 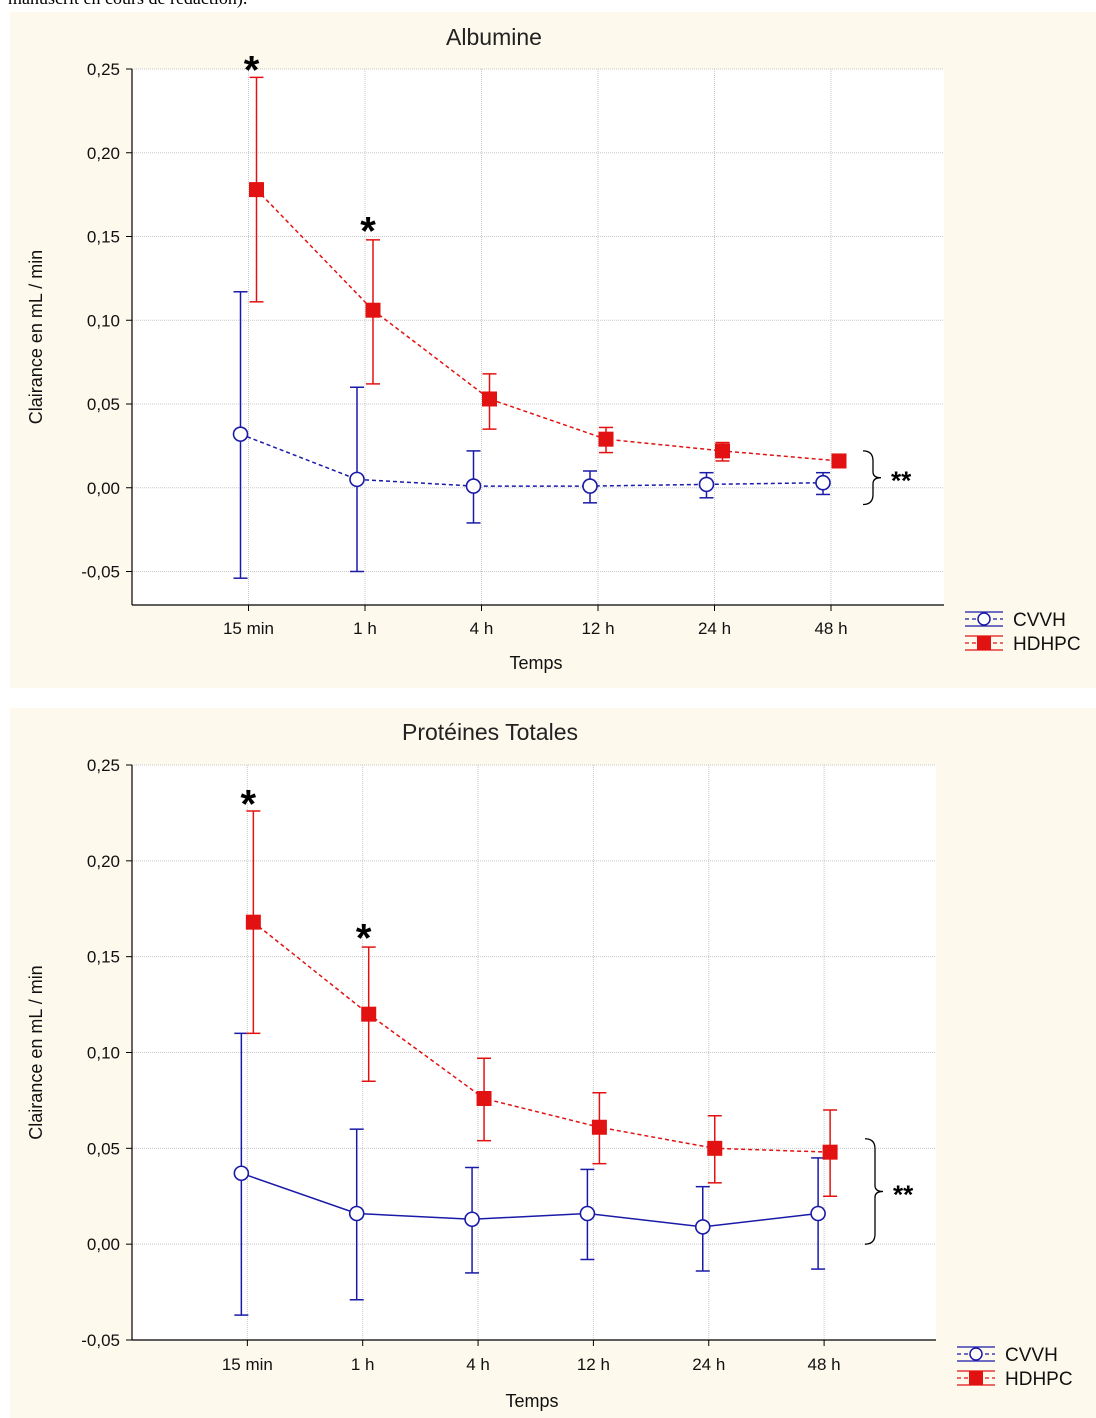 I want to click on chart-title: Albumine, so click(x=494, y=37).